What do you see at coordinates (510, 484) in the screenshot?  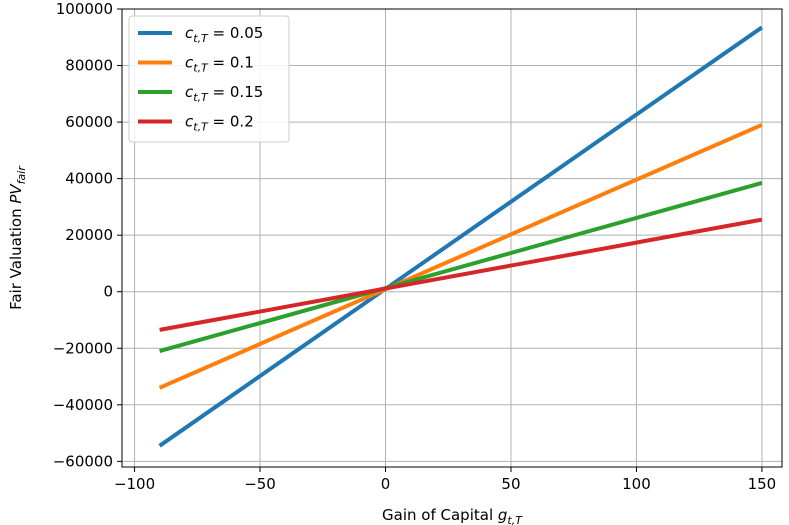 I see `x-tick-label: 50` at bounding box center [510, 484].